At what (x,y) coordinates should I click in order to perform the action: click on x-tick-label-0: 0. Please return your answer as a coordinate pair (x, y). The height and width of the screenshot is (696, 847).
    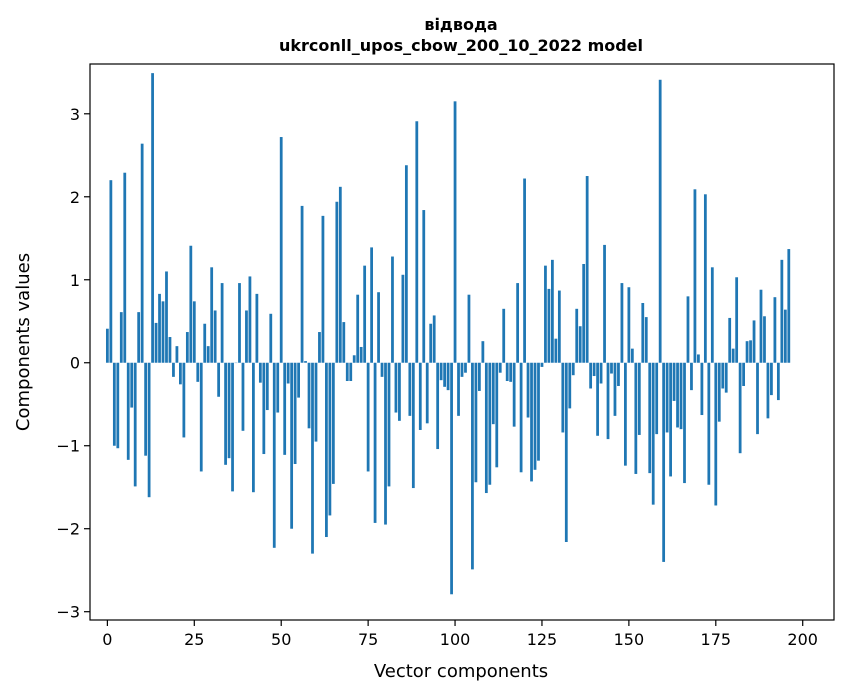
    Looking at the image, I should click on (107, 639).